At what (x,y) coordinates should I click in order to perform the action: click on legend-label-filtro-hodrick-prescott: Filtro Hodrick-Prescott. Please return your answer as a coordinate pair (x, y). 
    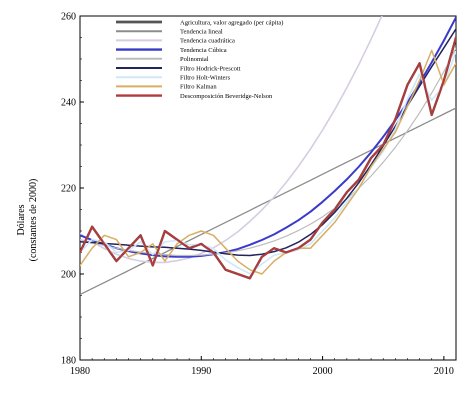
    Looking at the image, I should click on (210, 68).